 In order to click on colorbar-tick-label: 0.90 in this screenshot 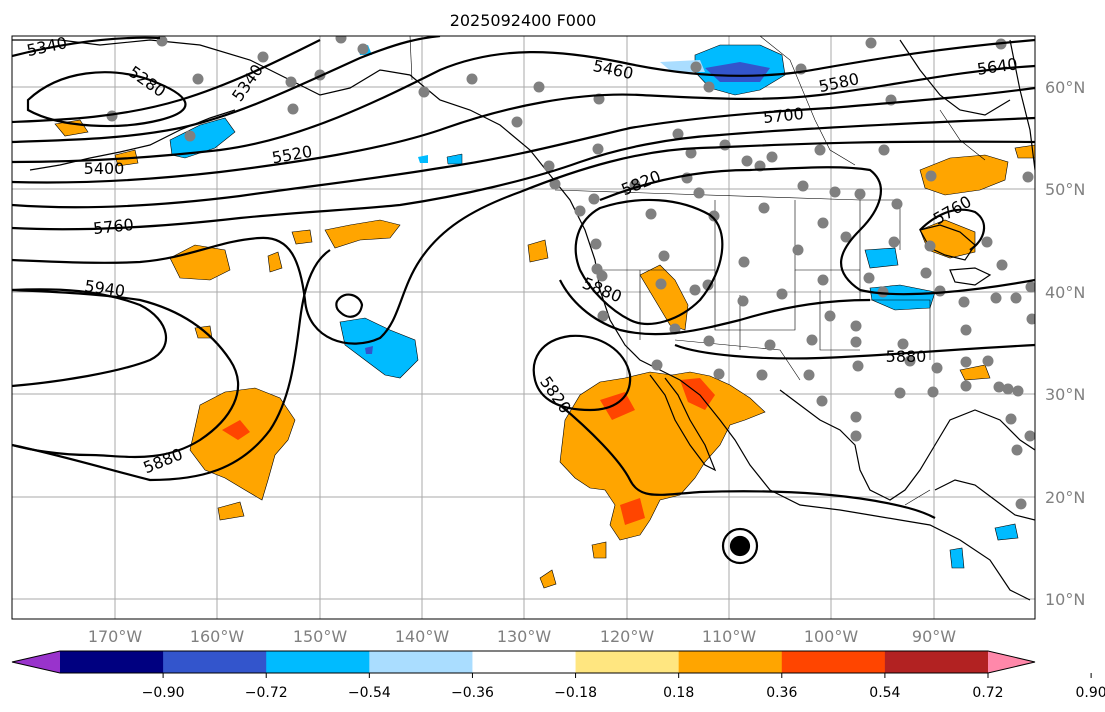, I will do `click(1090, 693)`.